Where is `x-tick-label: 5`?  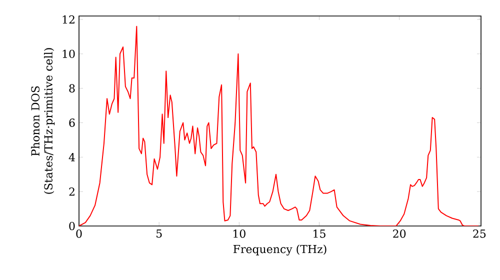 x-tick-label: 5 is located at coordinates (159, 234).